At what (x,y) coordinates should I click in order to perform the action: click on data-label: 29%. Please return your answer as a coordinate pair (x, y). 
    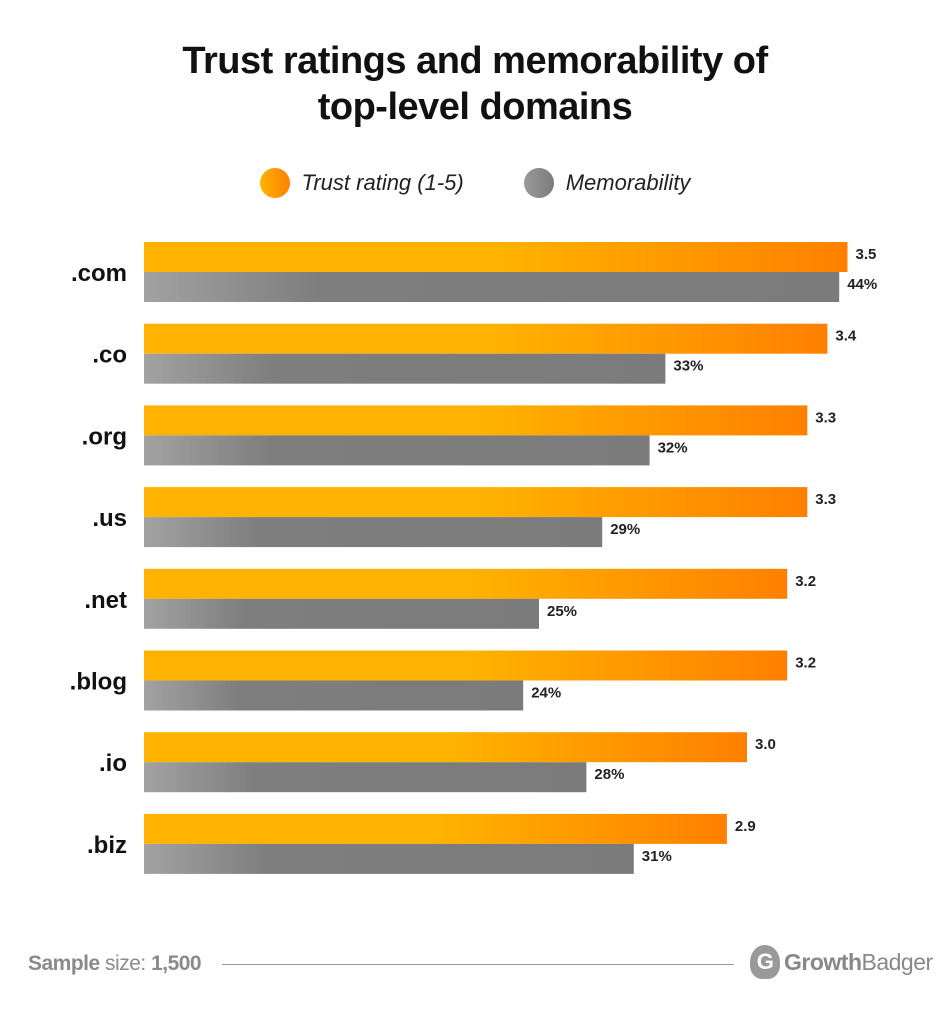
    Looking at the image, I should click on (625, 529).